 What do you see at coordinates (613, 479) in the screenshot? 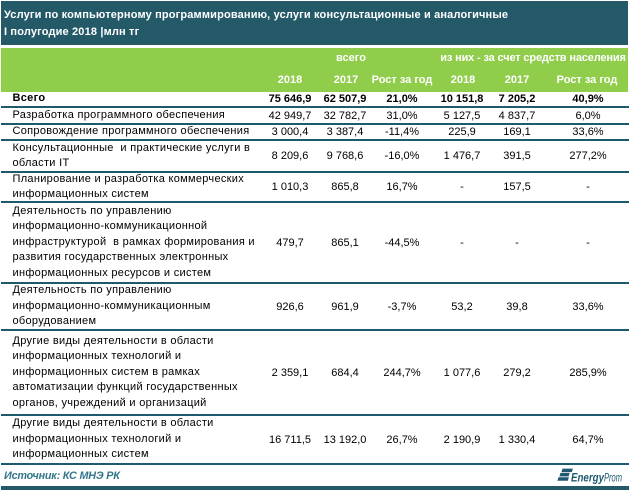
I see `svg-text: Prom` at bounding box center [613, 479].